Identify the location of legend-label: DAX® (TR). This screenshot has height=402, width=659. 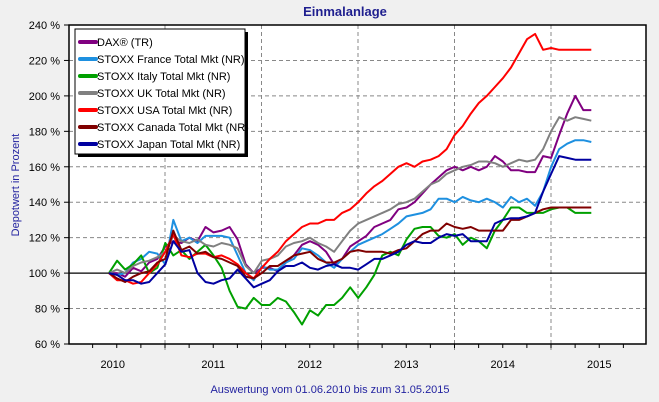
(125, 43).